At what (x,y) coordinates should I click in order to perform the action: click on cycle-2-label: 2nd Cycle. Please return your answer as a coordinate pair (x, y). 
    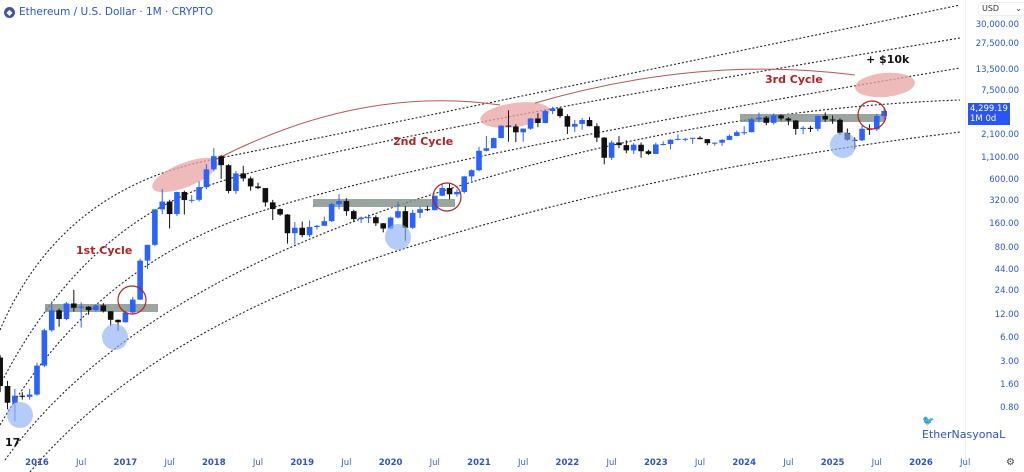
    Looking at the image, I should click on (423, 141).